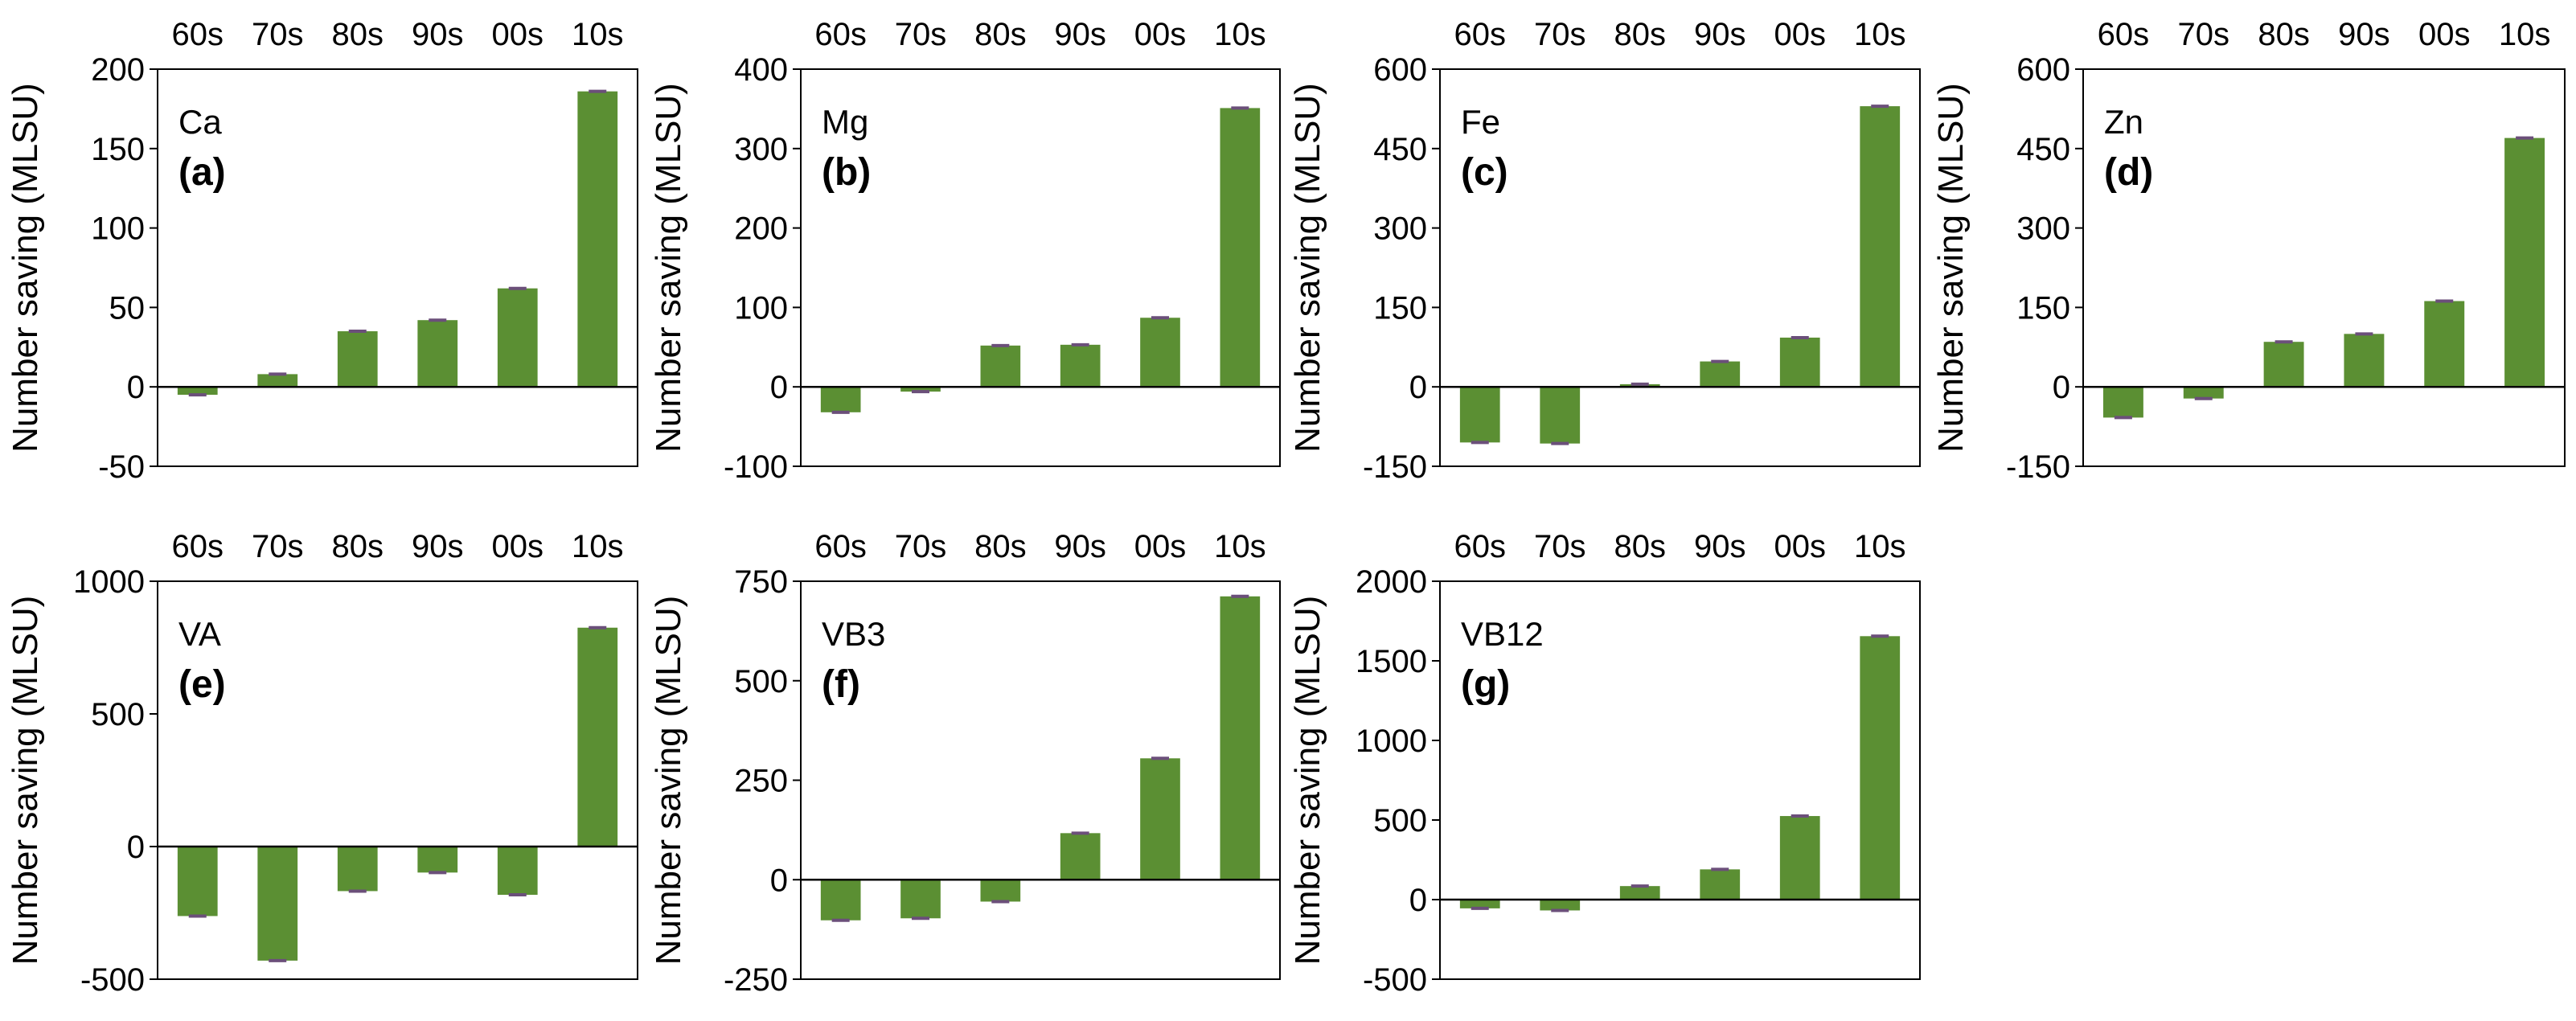 Image resolution: width=2576 pixels, height=1021 pixels. What do you see at coordinates (1395, 467) in the screenshot?
I see `y-tick-label: -150` at bounding box center [1395, 467].